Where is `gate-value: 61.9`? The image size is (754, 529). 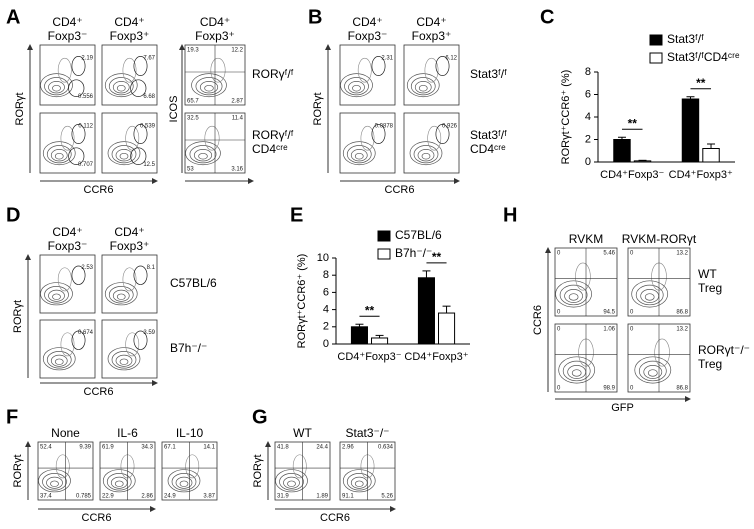 gate-value: 61.9 is located at coordinates (108, 448).